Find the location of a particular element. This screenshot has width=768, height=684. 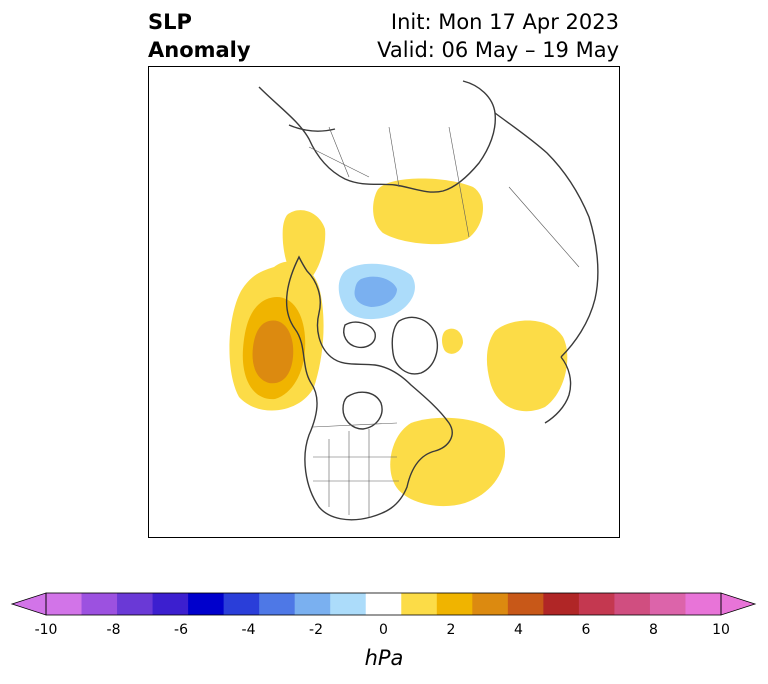

title-line-1: SLP is located at coordinates (170, 22).